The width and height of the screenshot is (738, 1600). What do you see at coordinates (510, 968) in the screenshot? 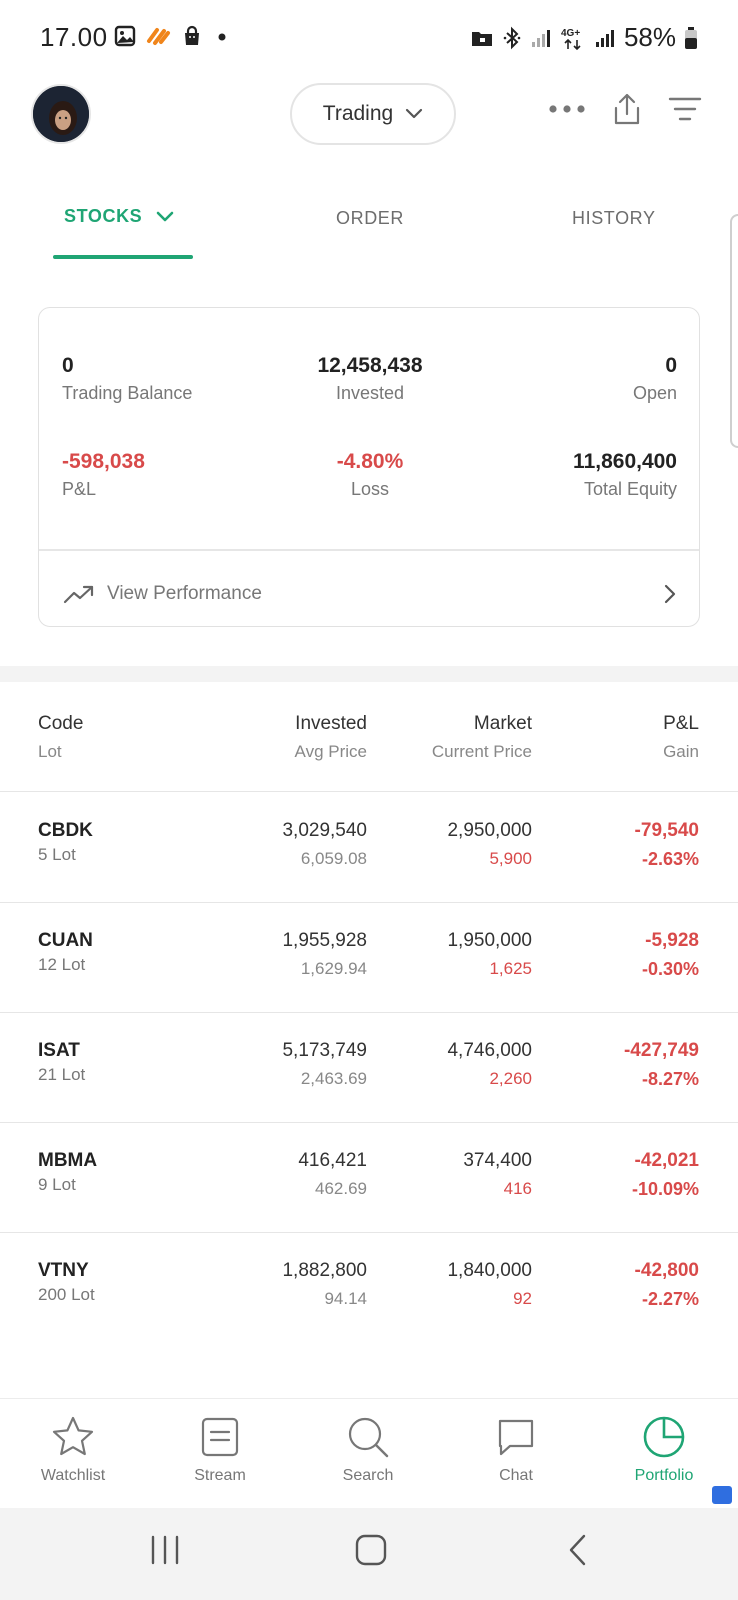
I see `row-current-price: 1,625` at bounding box center [510, 968].